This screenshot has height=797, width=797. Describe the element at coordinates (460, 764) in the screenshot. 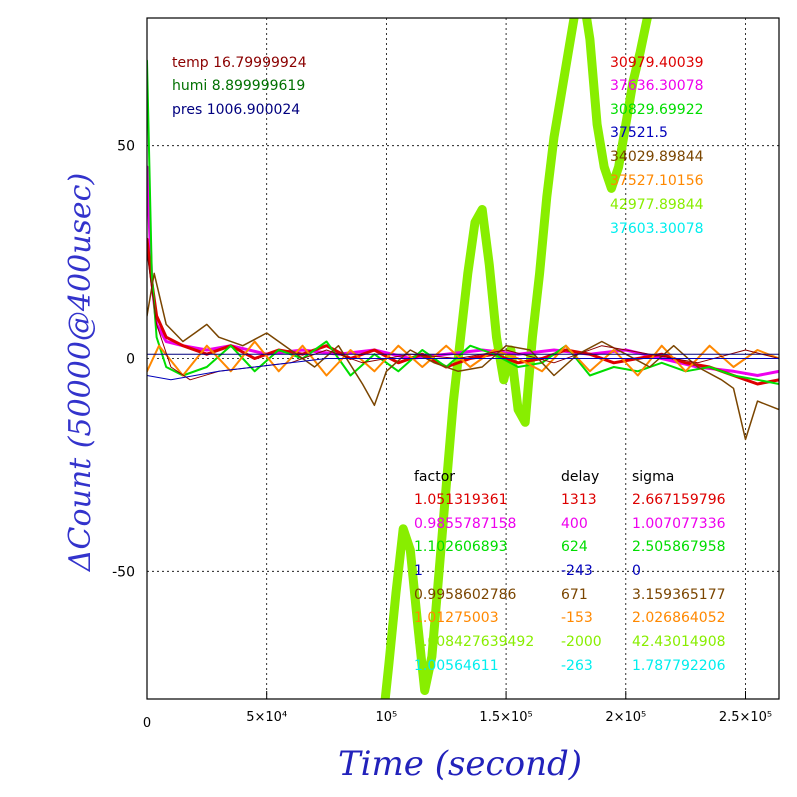

I see `x-axis-label: Time (second)` at that location.